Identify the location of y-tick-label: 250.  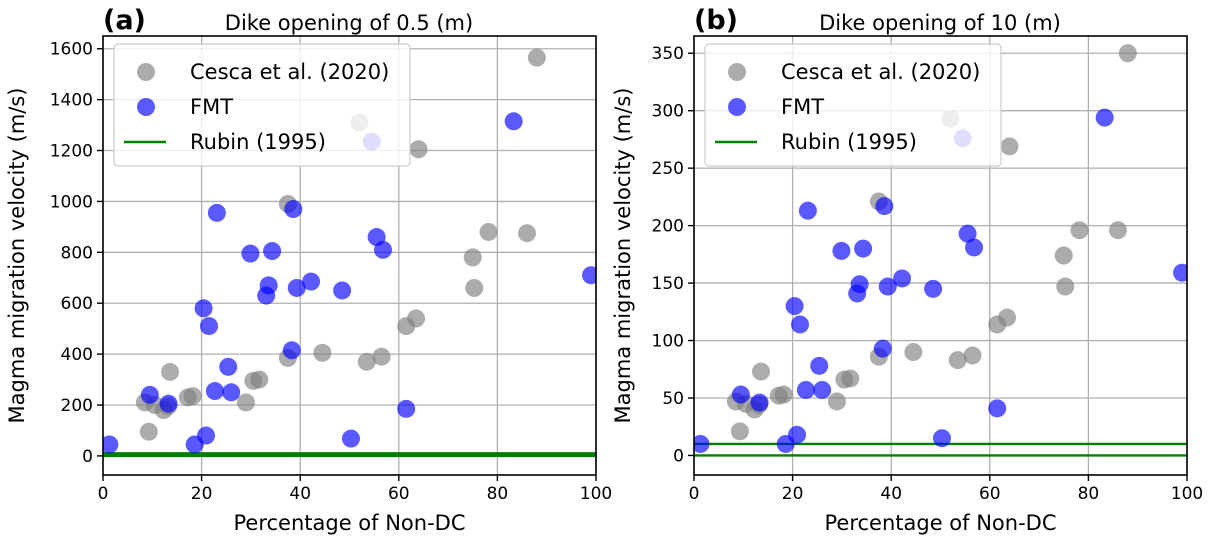
(668, 169).